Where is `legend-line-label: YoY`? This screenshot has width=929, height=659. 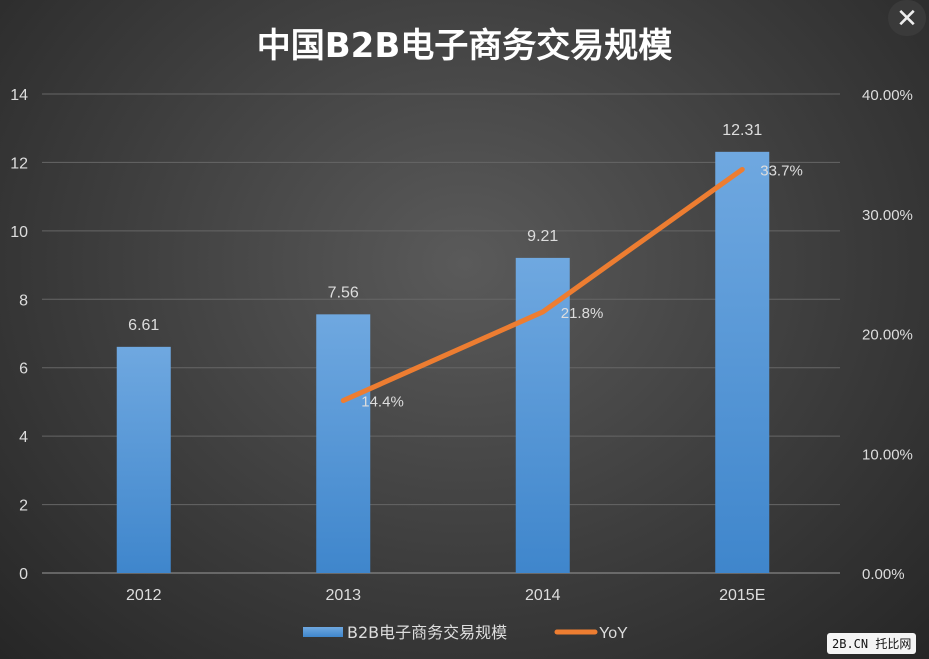 legend-line-label: YoY is located at coordinates (613, 633).